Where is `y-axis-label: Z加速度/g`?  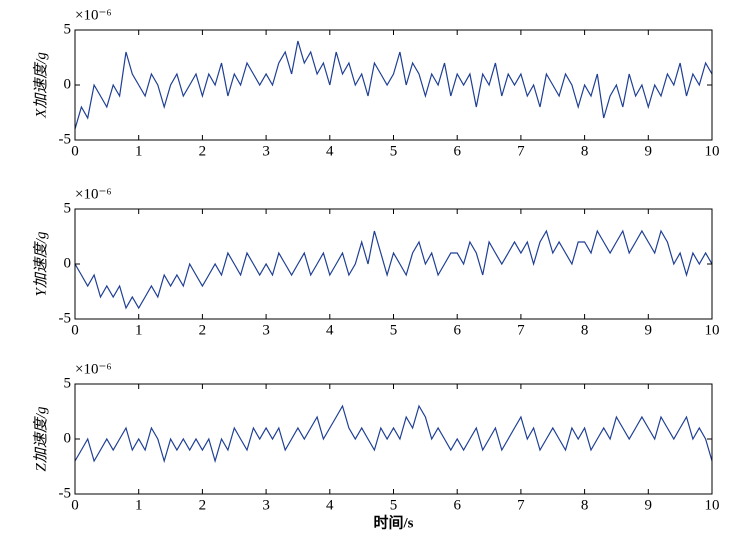
y-axis-label: Z加速度/g is located at coordinates (40, 439).